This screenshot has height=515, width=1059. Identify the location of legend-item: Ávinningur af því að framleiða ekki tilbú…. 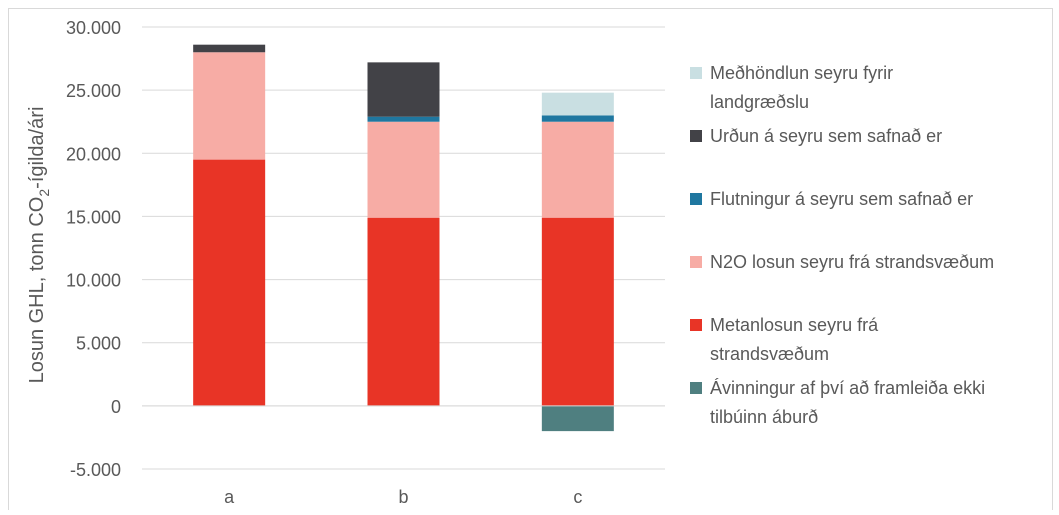
(837, 402).